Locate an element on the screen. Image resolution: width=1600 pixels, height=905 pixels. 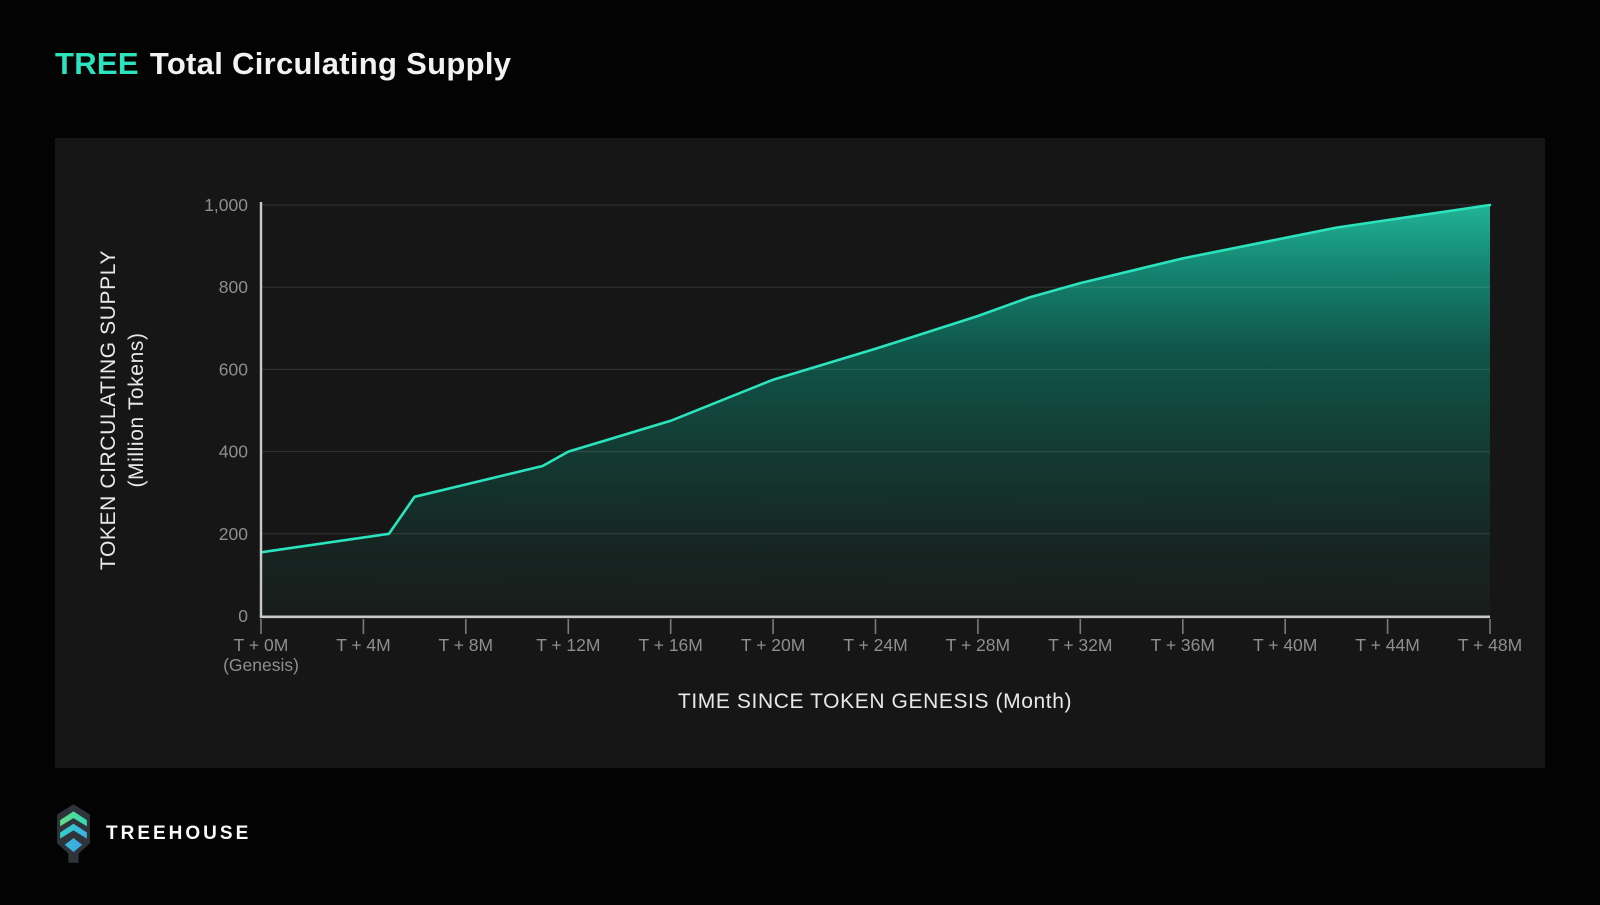
footer-brand: TREEHOUSE is located at coordinates (153, 834).